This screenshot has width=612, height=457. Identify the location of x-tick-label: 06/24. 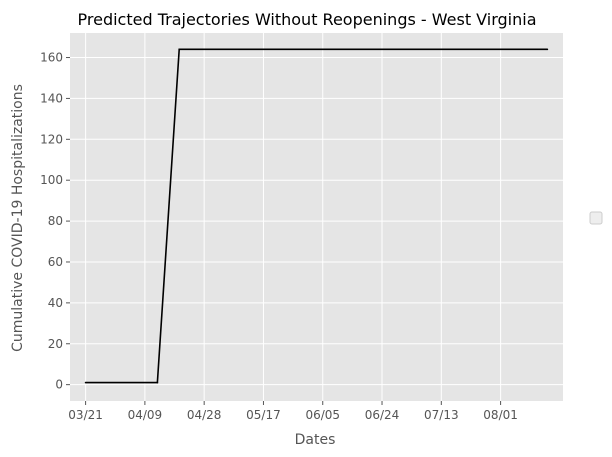
(382, 415).